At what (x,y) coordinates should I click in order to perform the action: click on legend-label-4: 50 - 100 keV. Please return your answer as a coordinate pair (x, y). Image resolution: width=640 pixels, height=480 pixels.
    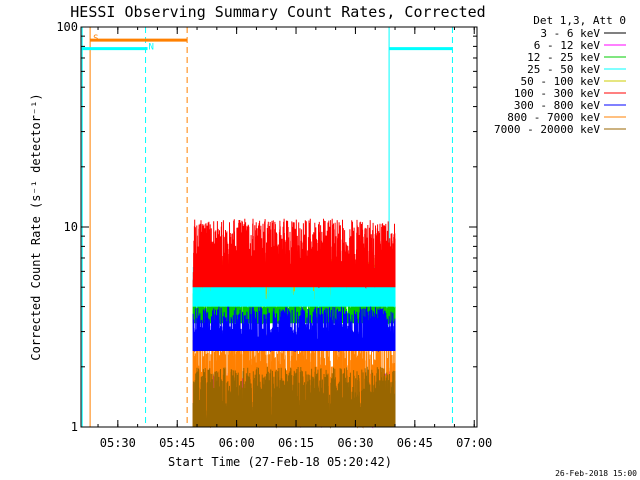
    Looking at the image, I should click on (561, 81).